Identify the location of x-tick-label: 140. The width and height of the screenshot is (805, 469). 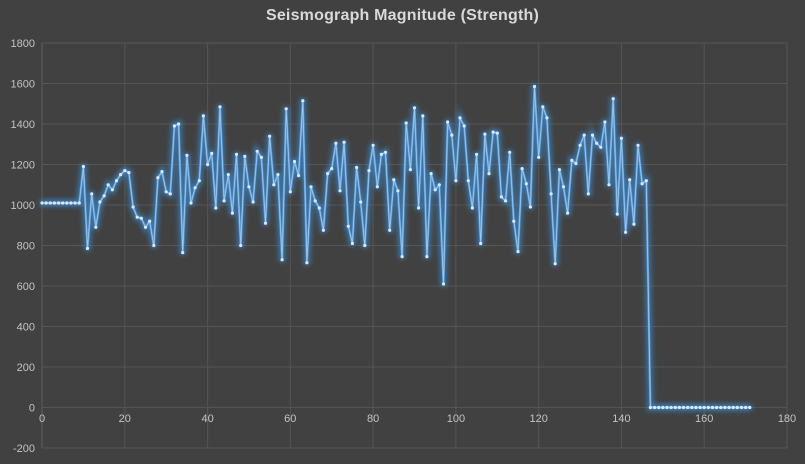
(621, 419).